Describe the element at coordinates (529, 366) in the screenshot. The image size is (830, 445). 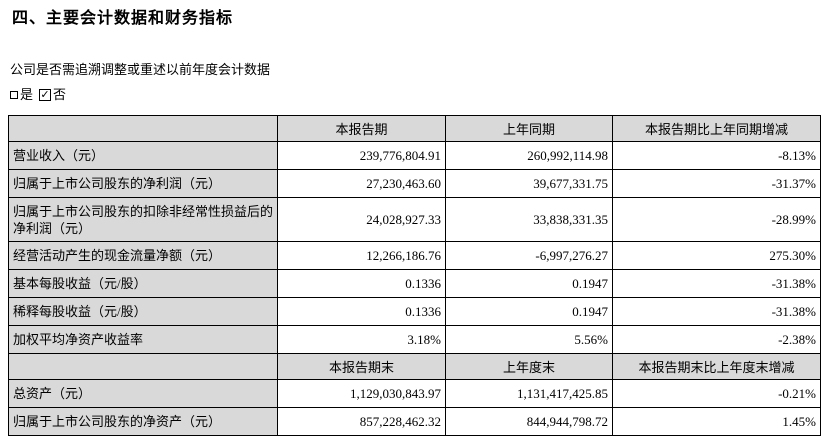
I see `header-prior-year-end: 上年度末` at that location.